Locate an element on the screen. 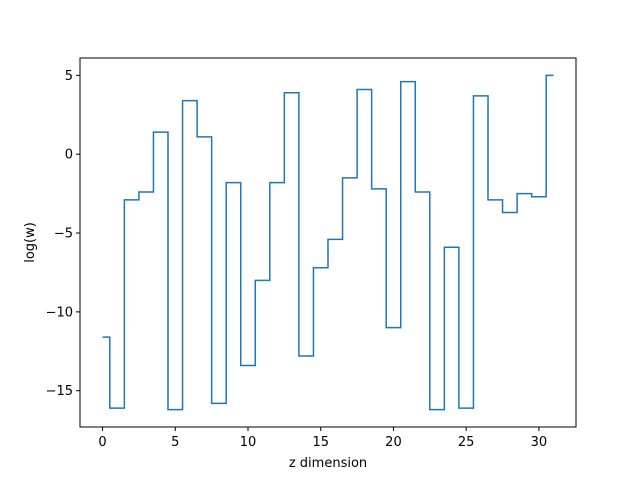 This screenshot has height=480, width=640. y-axis-label: log(w) is located at coordinates (30, 242).